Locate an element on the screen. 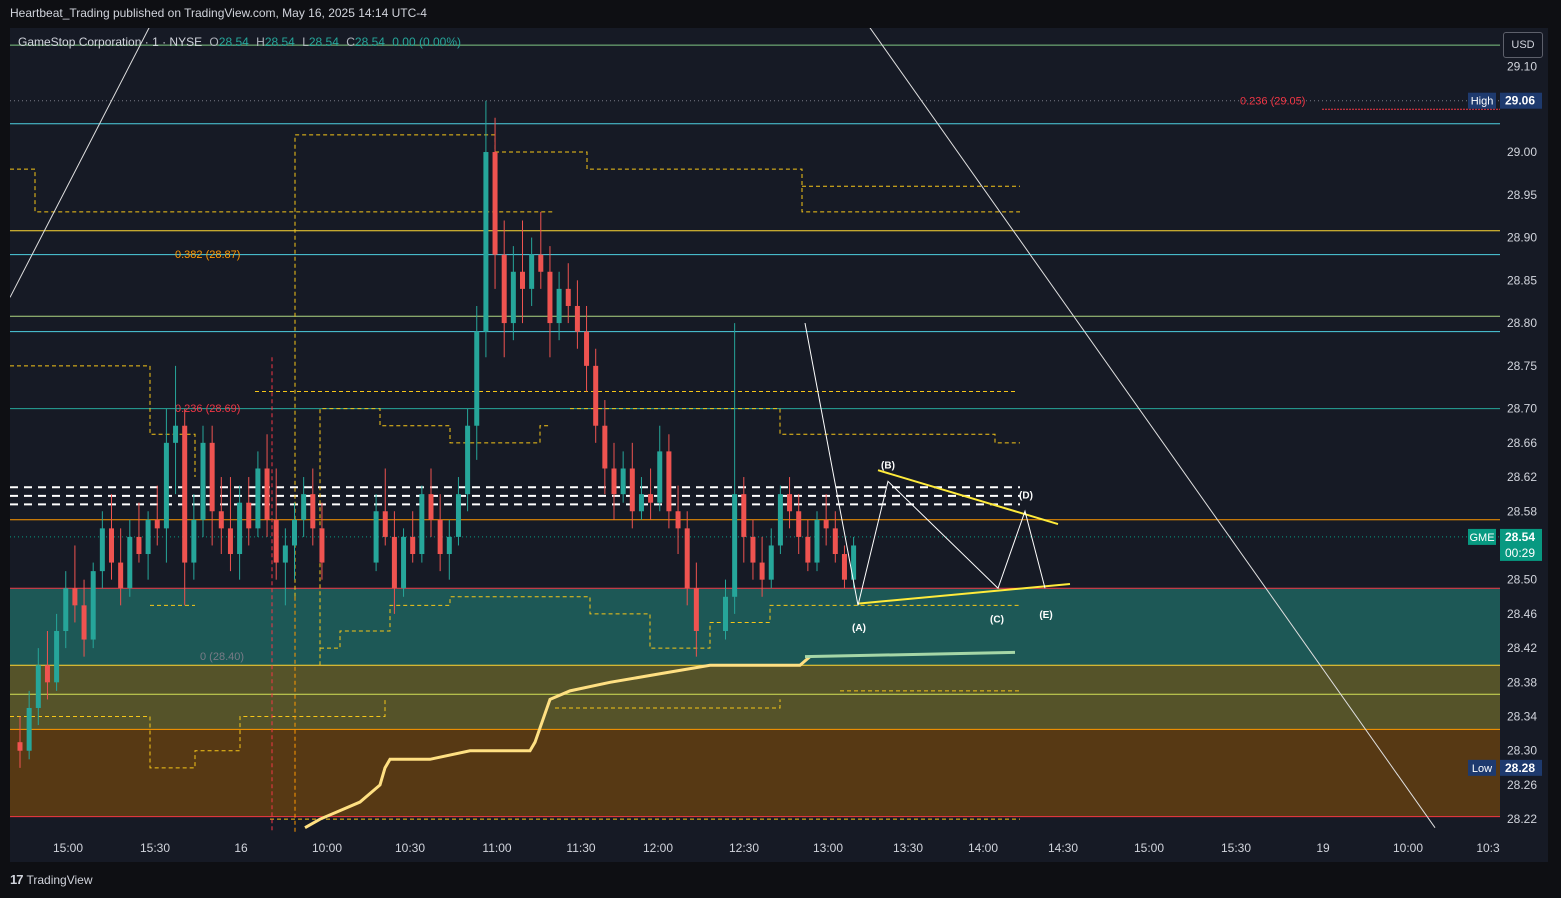 The height and width of the screenshot is (898, 1561). x-tick-9: 13:00 is located at coordinates (828, 848).